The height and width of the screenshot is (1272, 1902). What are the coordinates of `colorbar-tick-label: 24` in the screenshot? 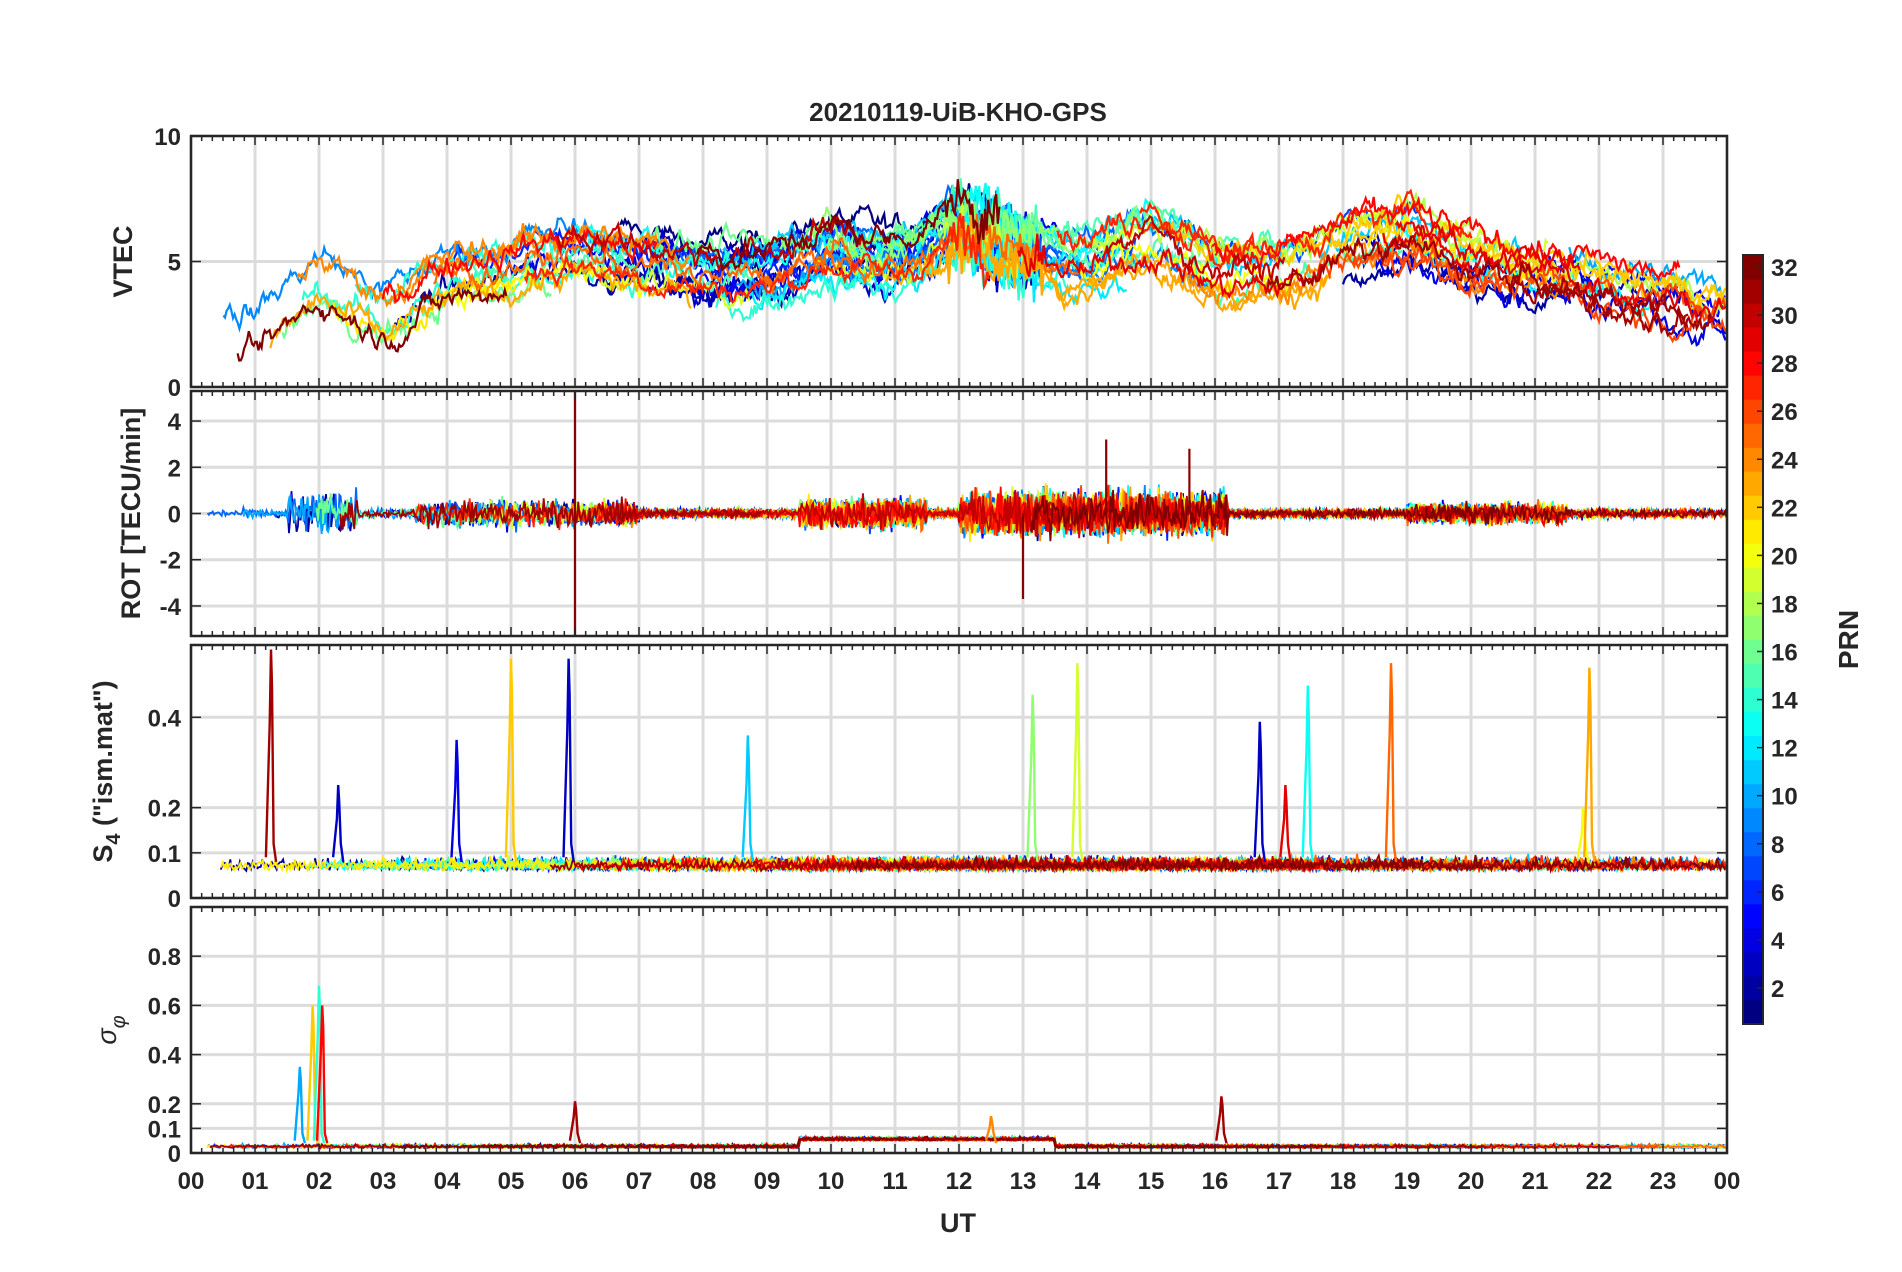 It's located at (1784, 460).